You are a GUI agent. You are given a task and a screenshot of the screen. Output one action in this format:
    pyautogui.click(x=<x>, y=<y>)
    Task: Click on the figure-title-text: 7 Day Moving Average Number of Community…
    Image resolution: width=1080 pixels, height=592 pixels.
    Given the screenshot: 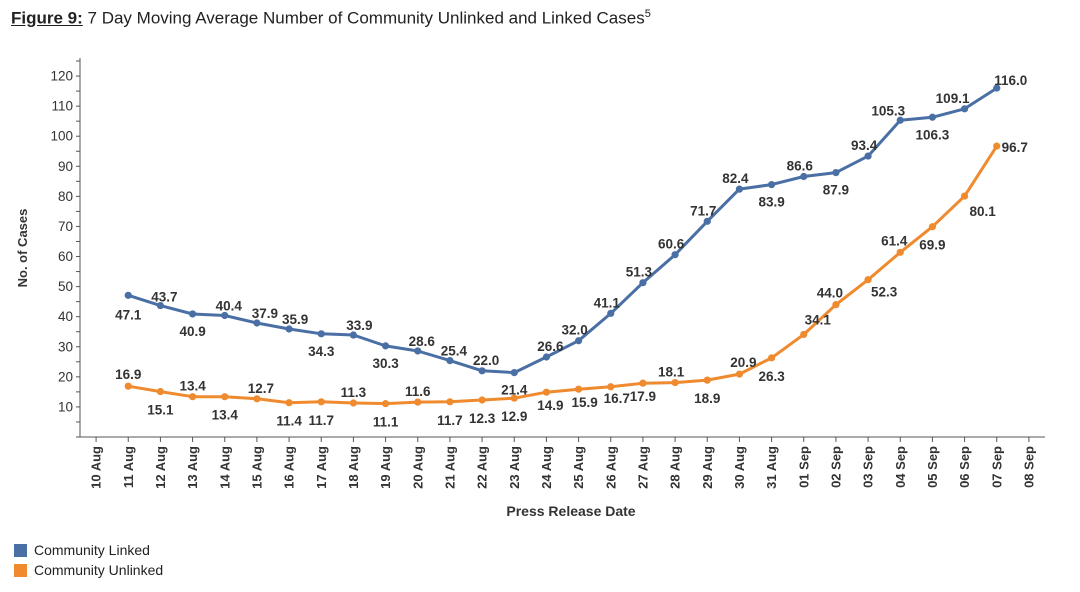 What is the action you would take?
    pyautogui.click(x=363, y=18)
    